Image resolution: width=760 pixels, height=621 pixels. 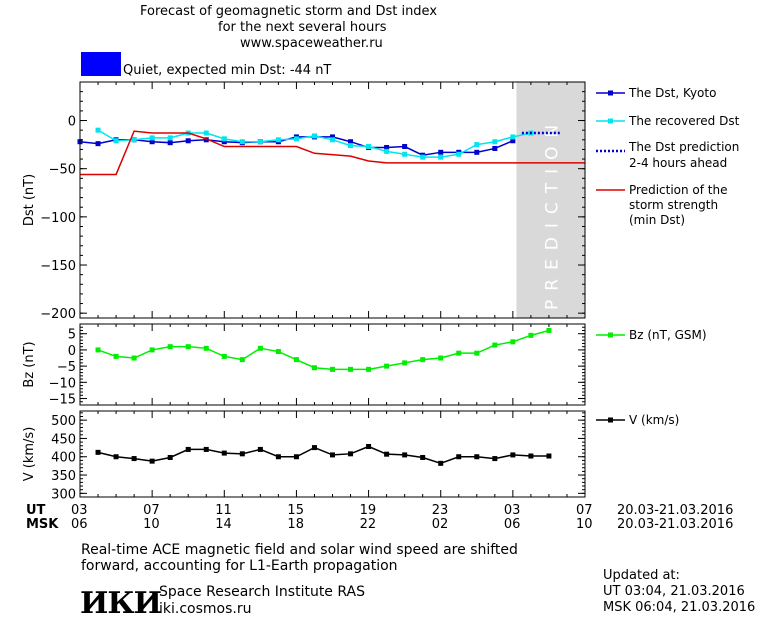 I want to click on y-tick-label: −10, so click(x=62, y=383).